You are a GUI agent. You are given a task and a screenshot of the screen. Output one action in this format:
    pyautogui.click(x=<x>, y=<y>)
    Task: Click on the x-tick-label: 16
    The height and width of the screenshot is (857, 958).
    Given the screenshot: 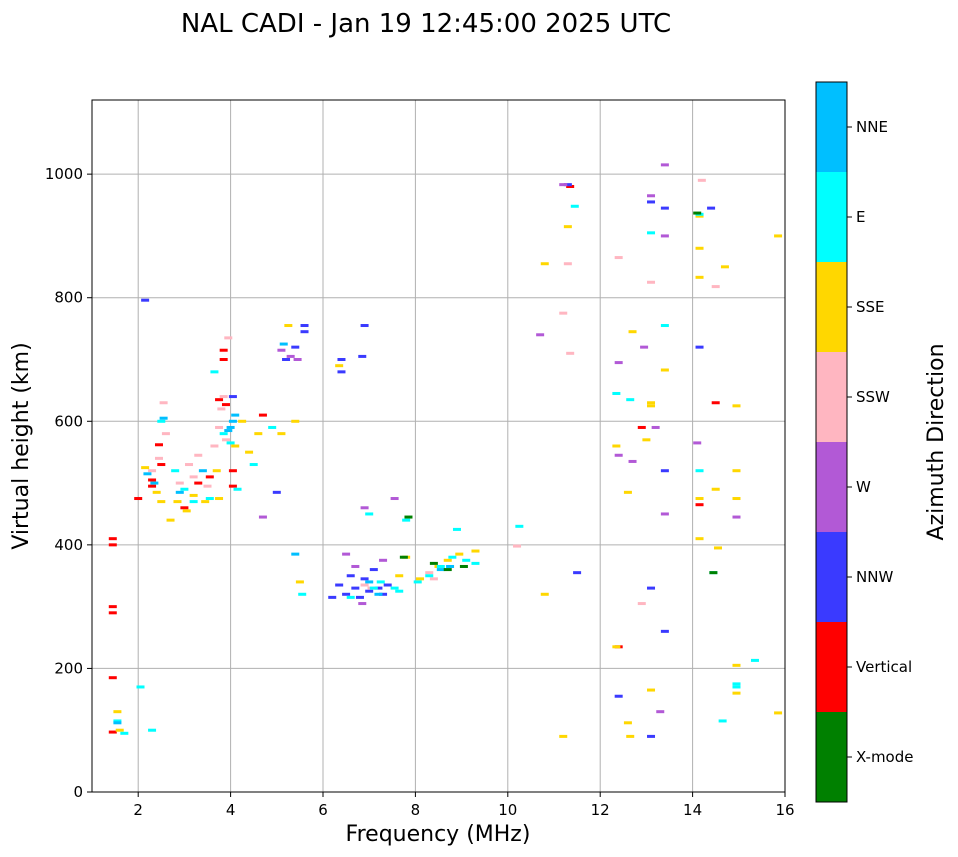 What is the action you would take?
    pyautogui.click(x=784, y=810)
    